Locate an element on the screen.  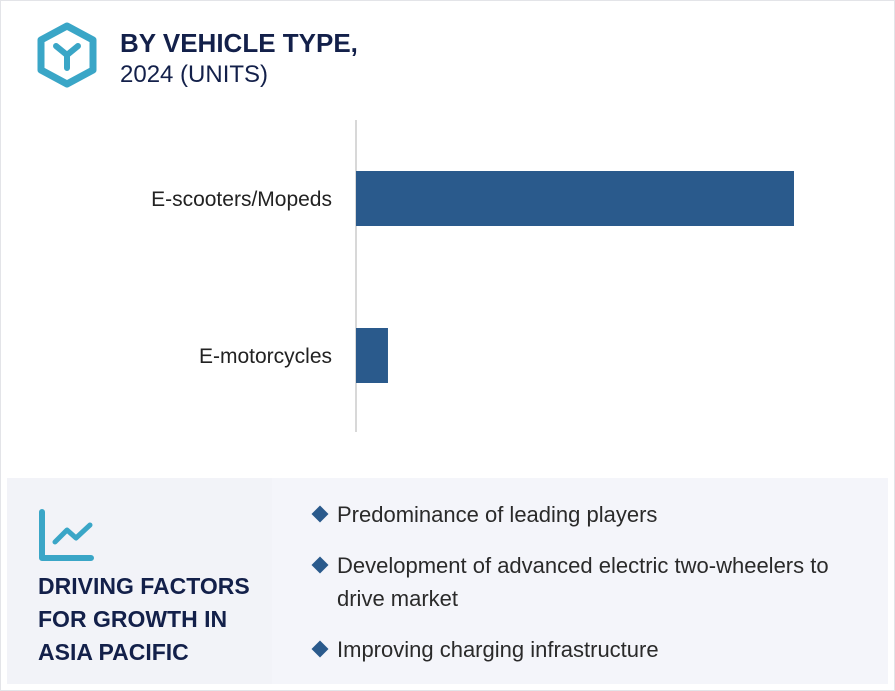
line-chart-icon is located at coordinates (66, 535).